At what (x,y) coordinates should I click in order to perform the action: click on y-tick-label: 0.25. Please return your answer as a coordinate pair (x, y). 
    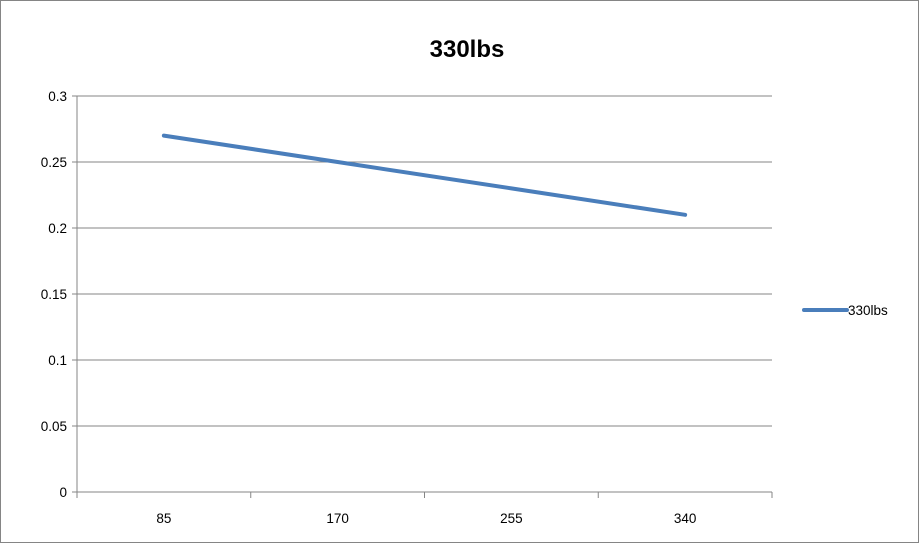
    Looking at the image, I should click on (54, 162).